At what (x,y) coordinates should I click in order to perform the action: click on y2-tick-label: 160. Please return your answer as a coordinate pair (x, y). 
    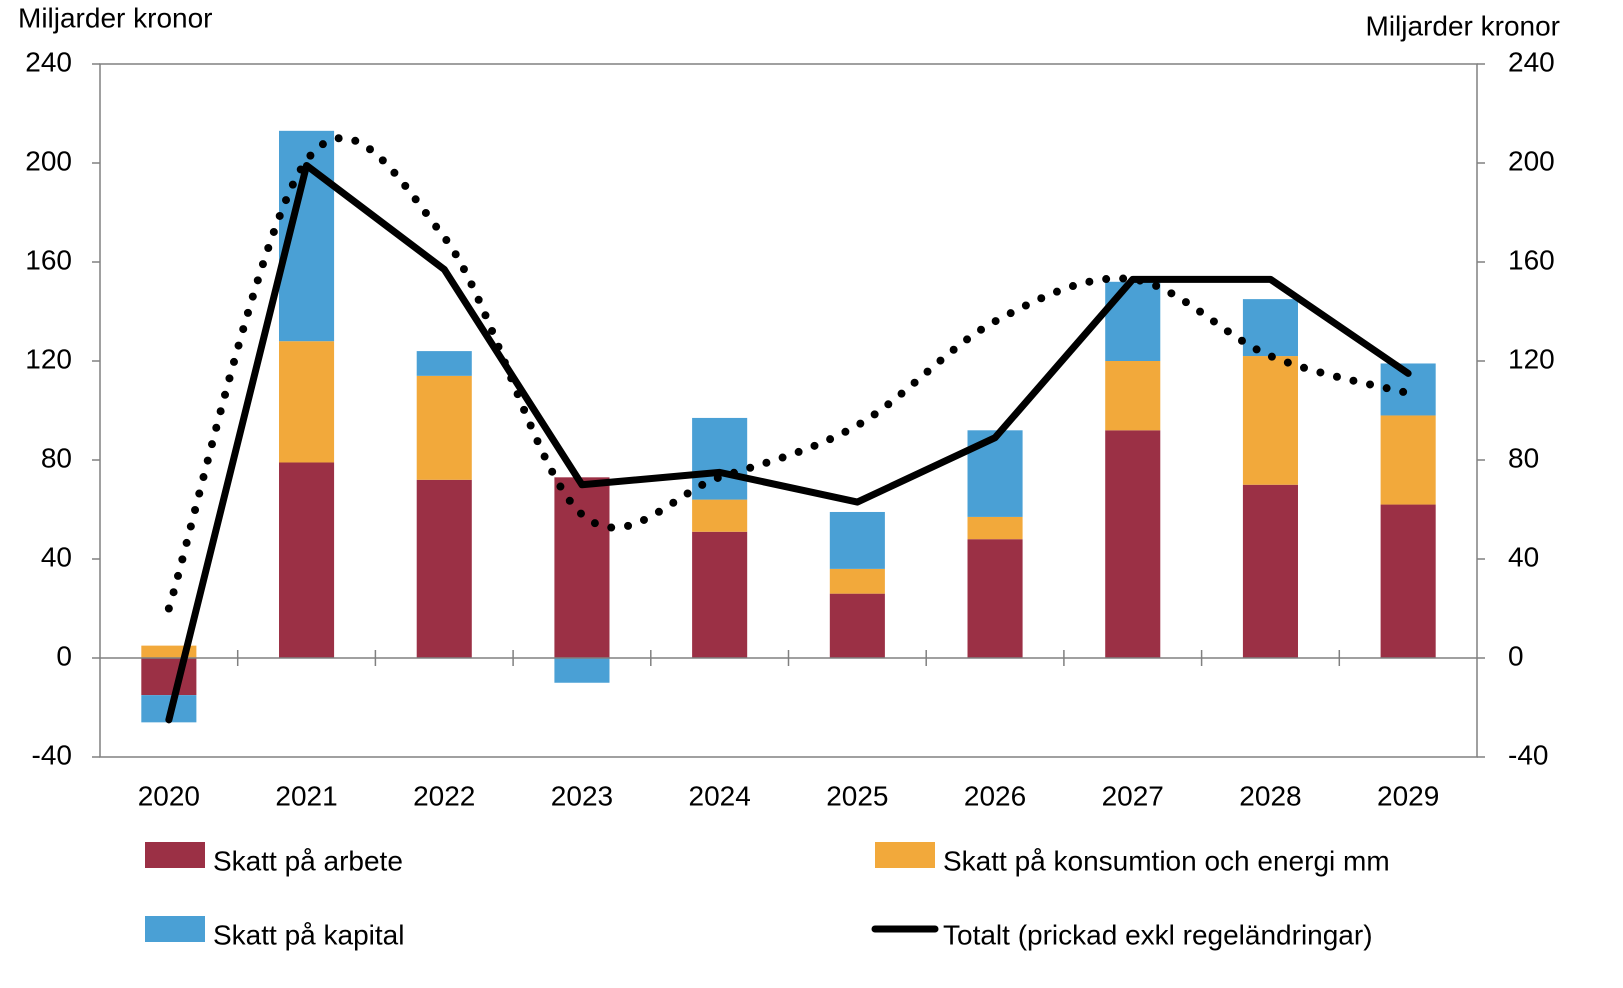
    Looking at the image, I should click on (1531, 259).